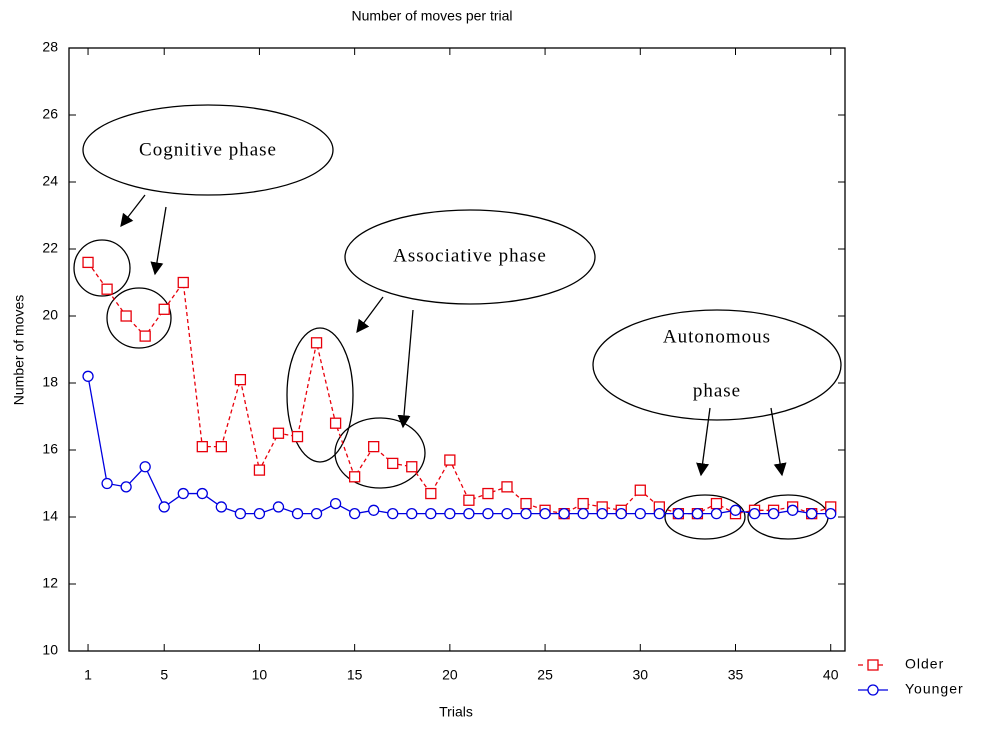 Image resolution: width=986 pixels, height=732 pixels. What do you see at coordinates (545, 675) in the screenshot?
I see `x-tick-label: 25` at bounding box center [545, 675].